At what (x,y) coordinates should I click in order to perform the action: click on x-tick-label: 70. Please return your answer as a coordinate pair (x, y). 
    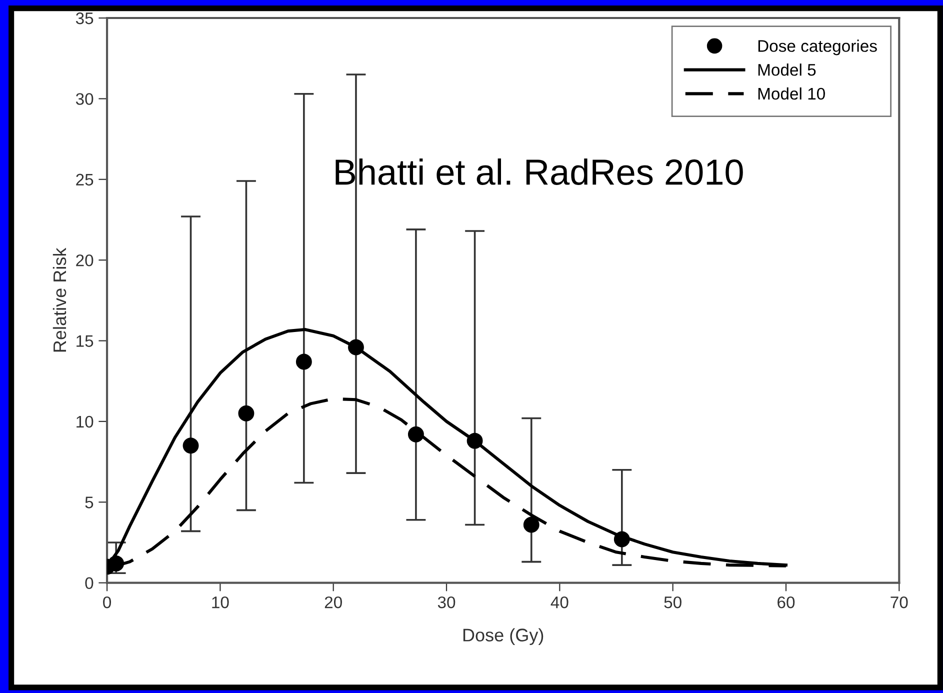
    Looking at the image, I should click on (899, 602).